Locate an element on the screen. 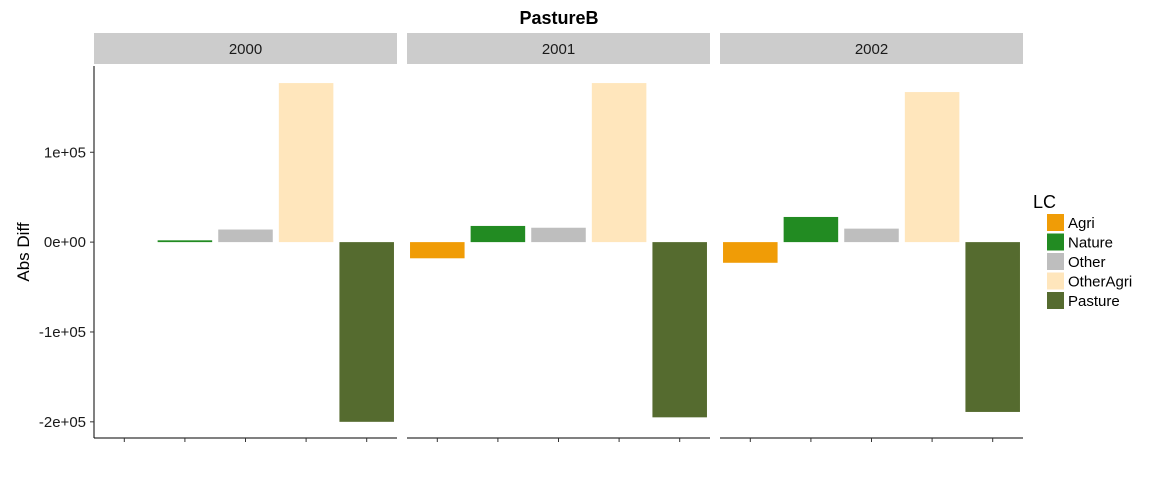 The width and height of the screenshot is (1152, 480). bar-2000-nature is located at coordinates (185, 241).